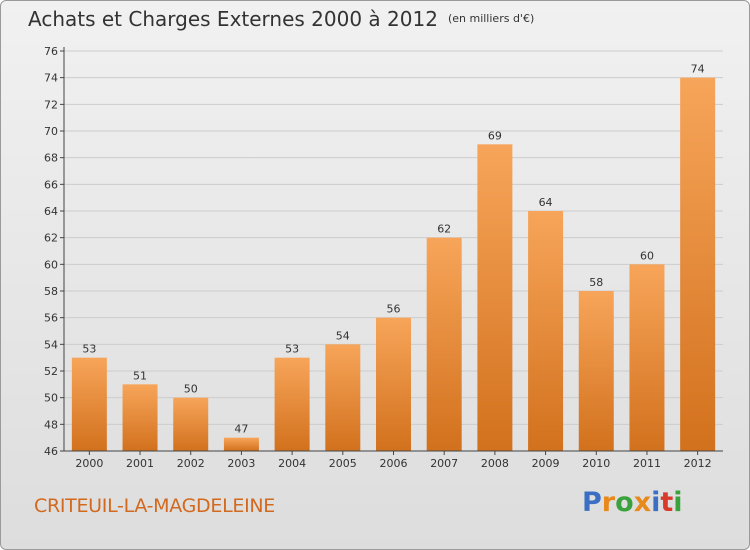 The height and width of the screenshot is (550, 750). What do you see at coordinates (608, 502) in the screenshot?
I see `logo-letter: r` at bounding box center [608, 502].